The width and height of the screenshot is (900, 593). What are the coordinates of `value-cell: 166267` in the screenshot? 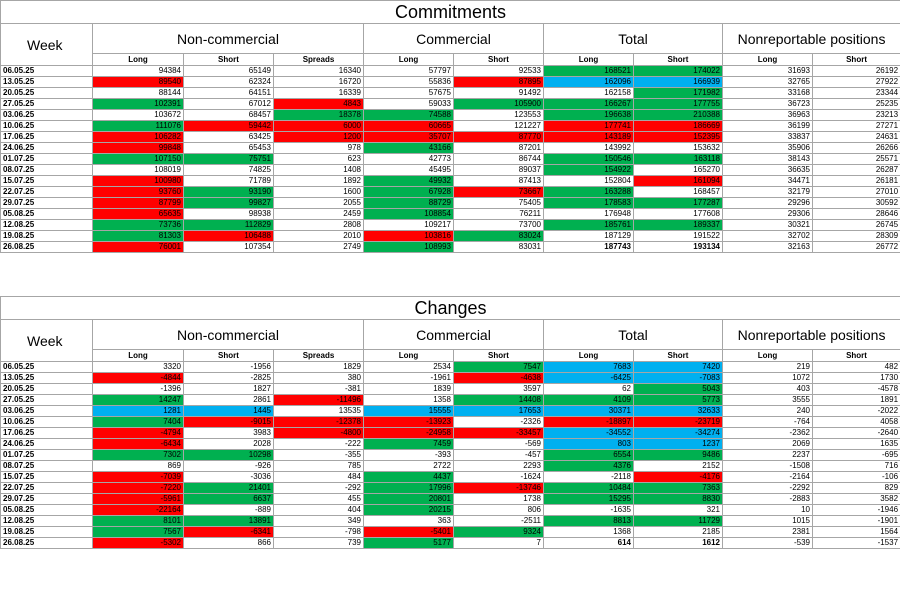 It's located at (588, 104).